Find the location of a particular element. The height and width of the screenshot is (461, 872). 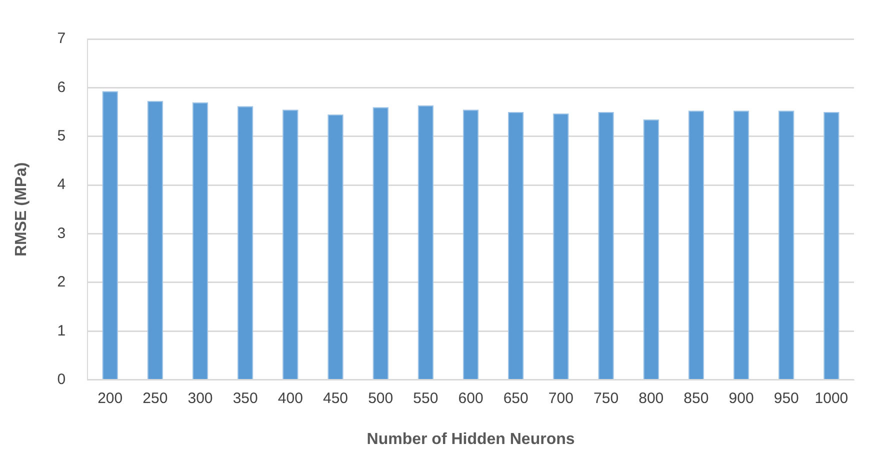

x-tick-label: 600 is located at coordinates (471, 398).